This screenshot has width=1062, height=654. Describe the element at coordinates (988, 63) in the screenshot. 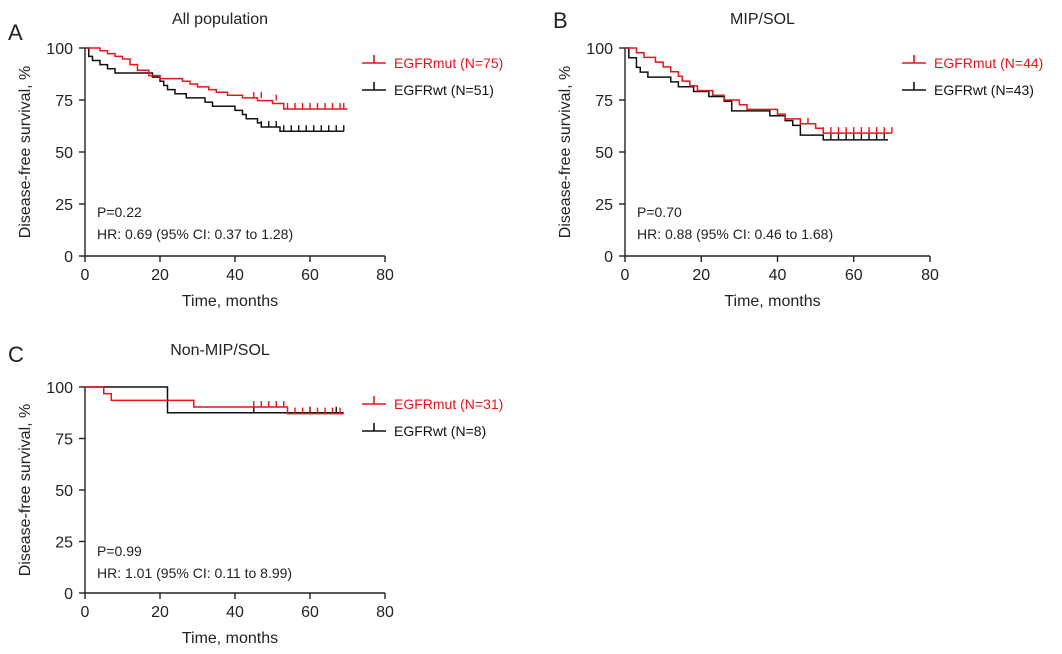

I see `legend-label: EGFRmut (N=44)` at that location.